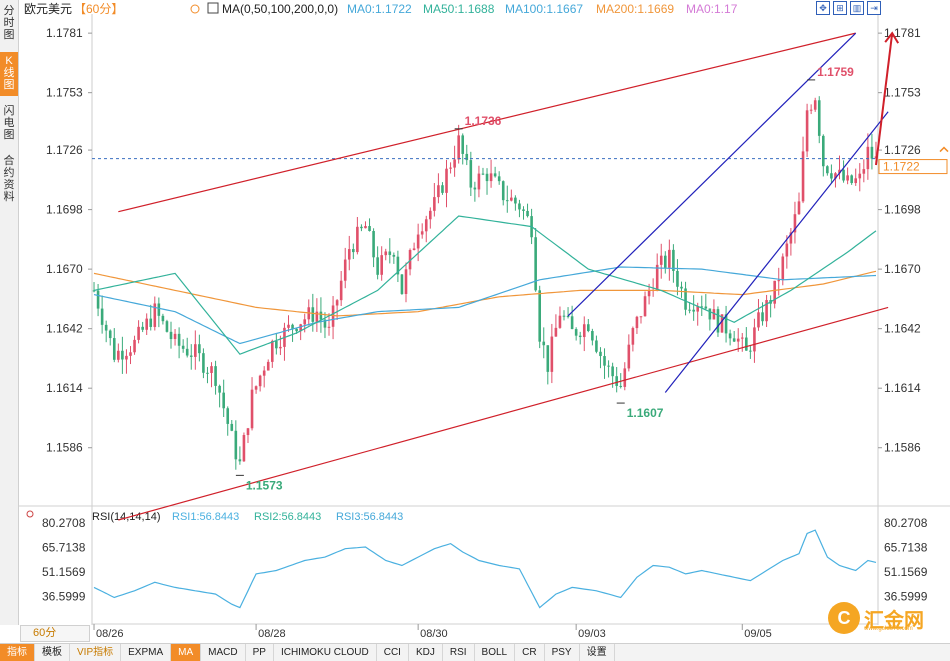  I want to click on indicator-9: KDJ, so click(426, 652).